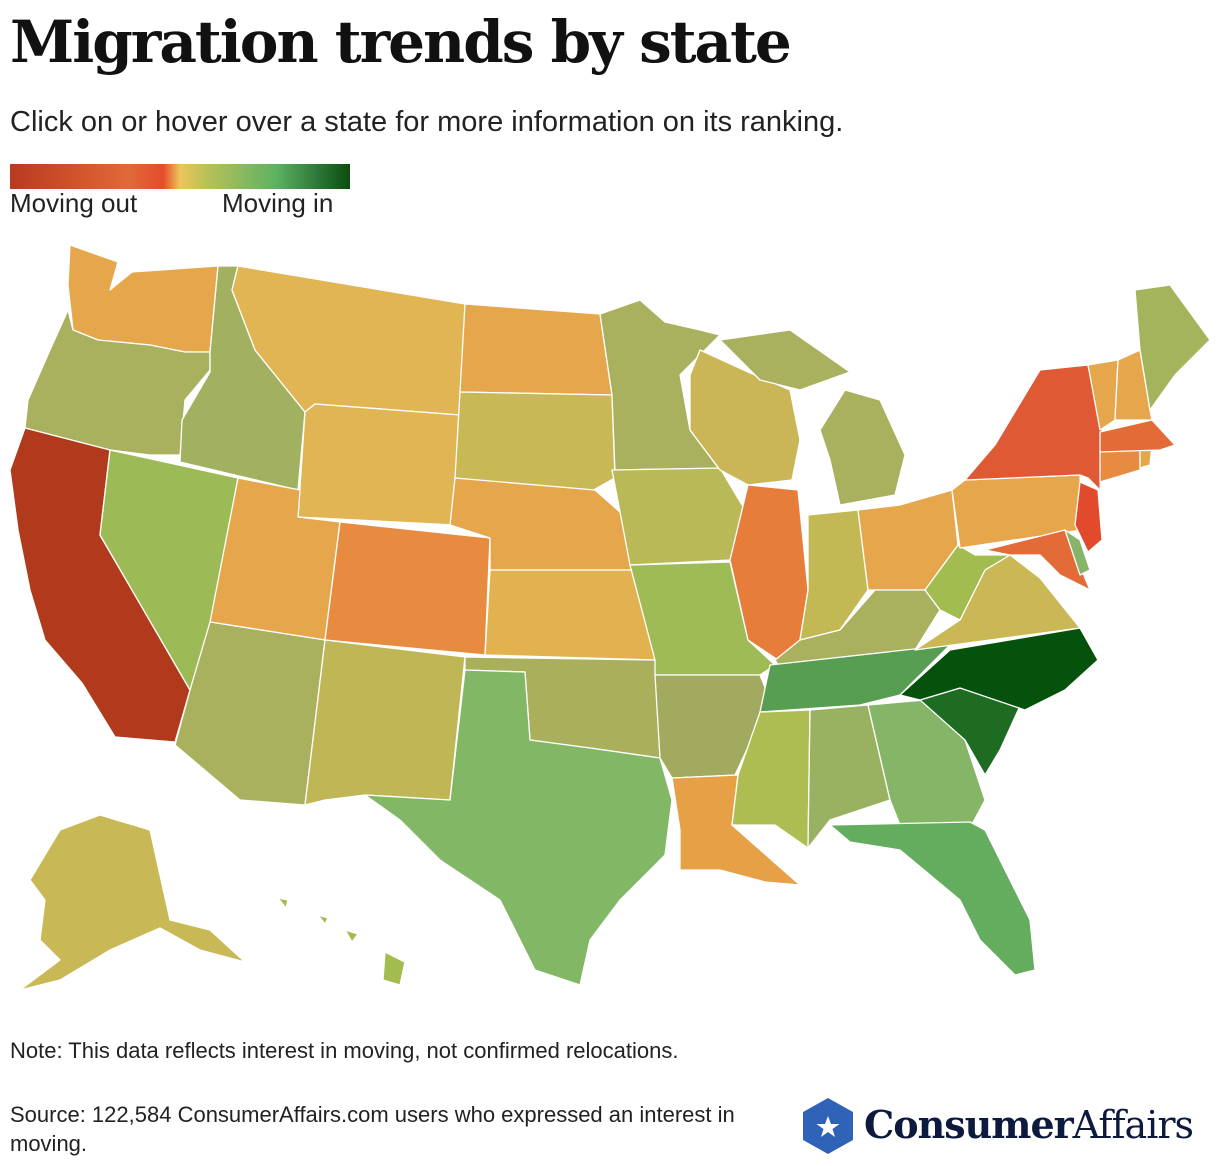  Describe the element at coordinates (535, 442) in the screenshot. I see `state-SD` at that location.